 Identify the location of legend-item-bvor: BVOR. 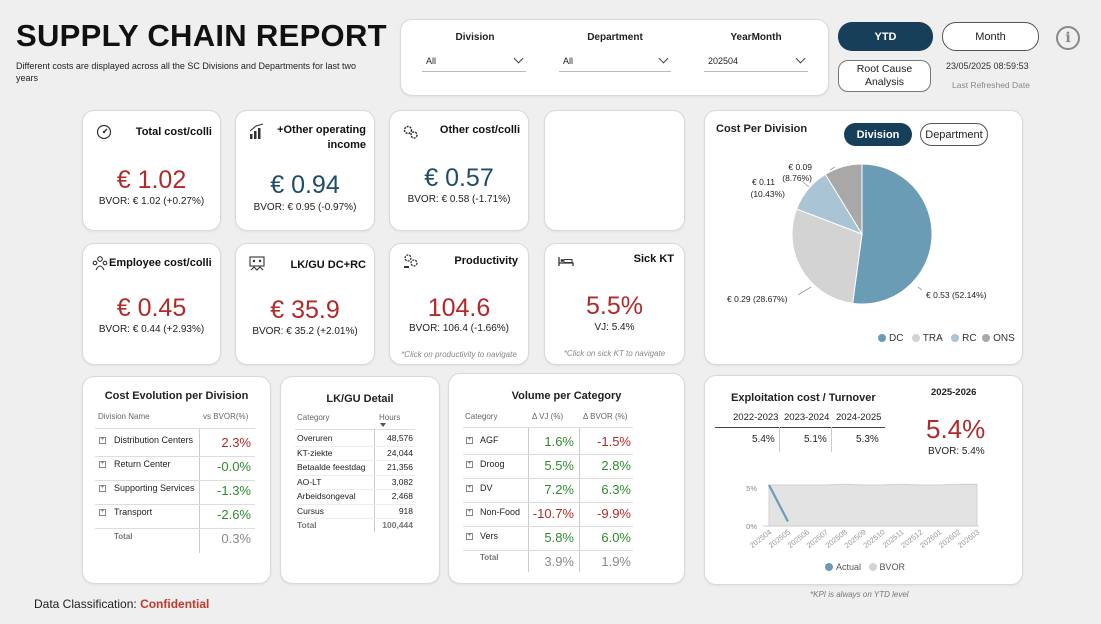
(886, 567).